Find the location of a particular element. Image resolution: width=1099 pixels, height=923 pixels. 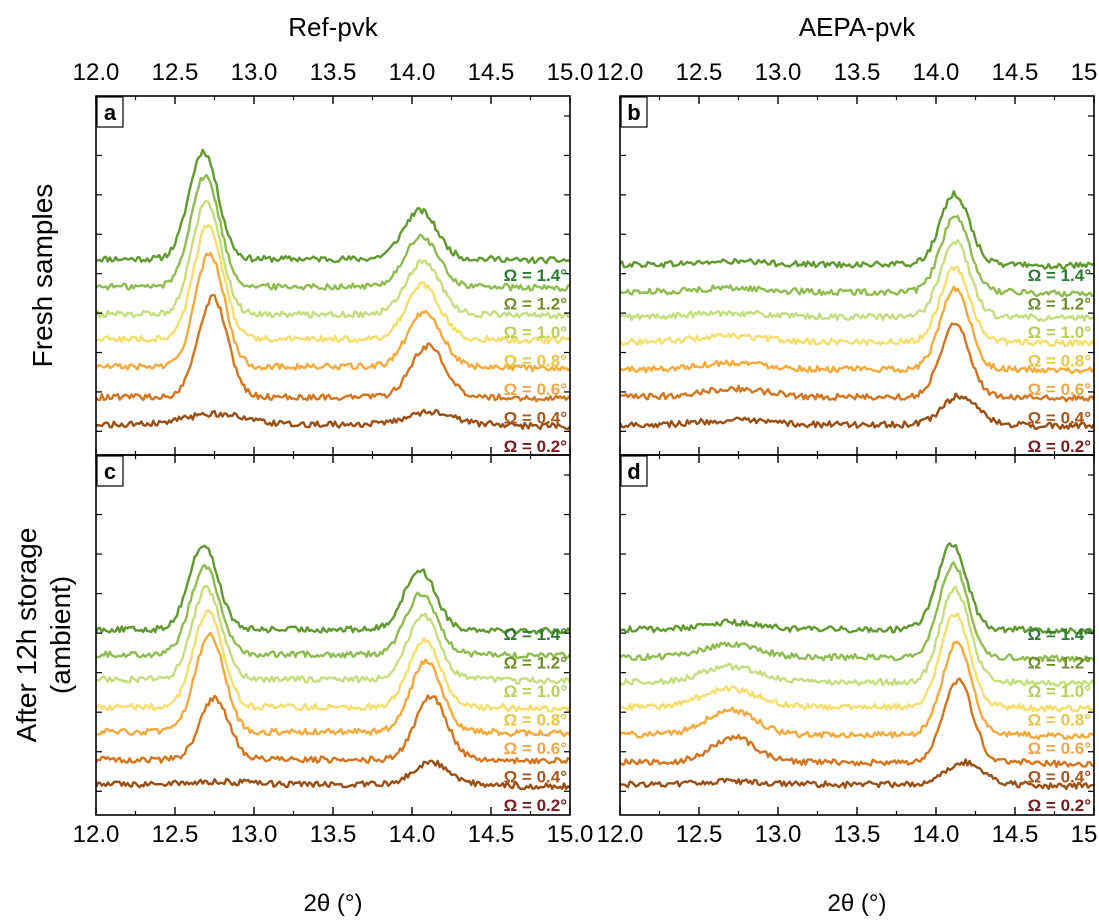

panel-letter: d is located at coordinates (633, 471).